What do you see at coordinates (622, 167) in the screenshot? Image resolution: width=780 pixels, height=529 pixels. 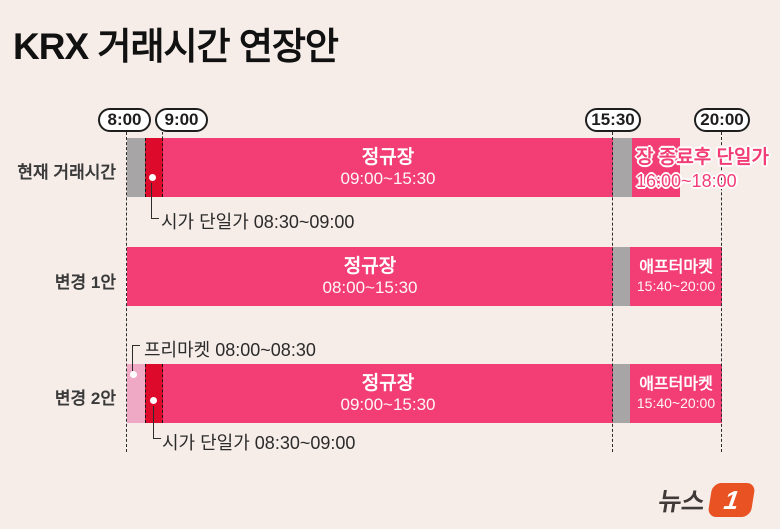 I see `segment-1530-1600-gray` at bounding box center [622, 167].